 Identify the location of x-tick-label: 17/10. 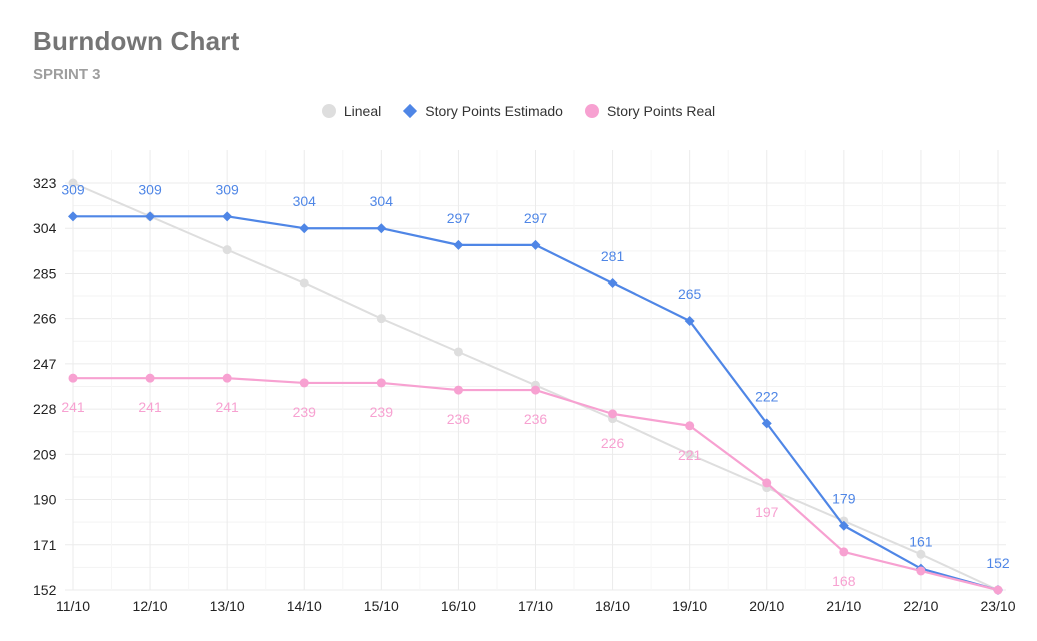
(535, 606).